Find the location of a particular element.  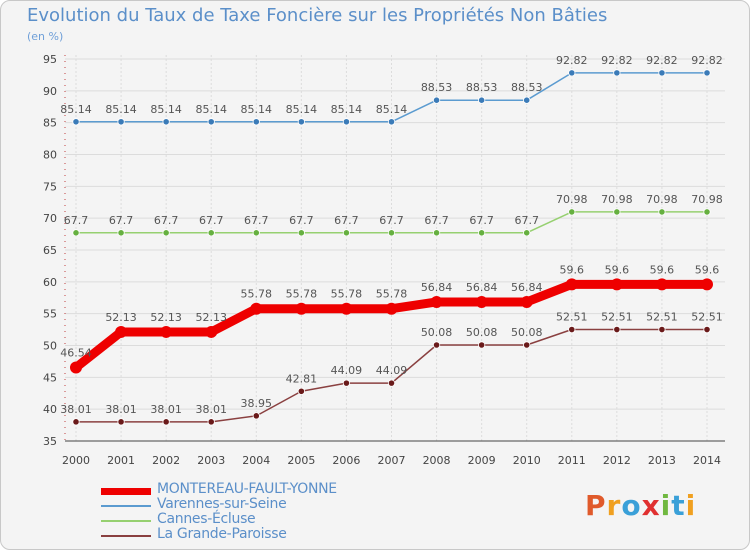

x-tick-label: 2012 is located at coordinates (617, 460).